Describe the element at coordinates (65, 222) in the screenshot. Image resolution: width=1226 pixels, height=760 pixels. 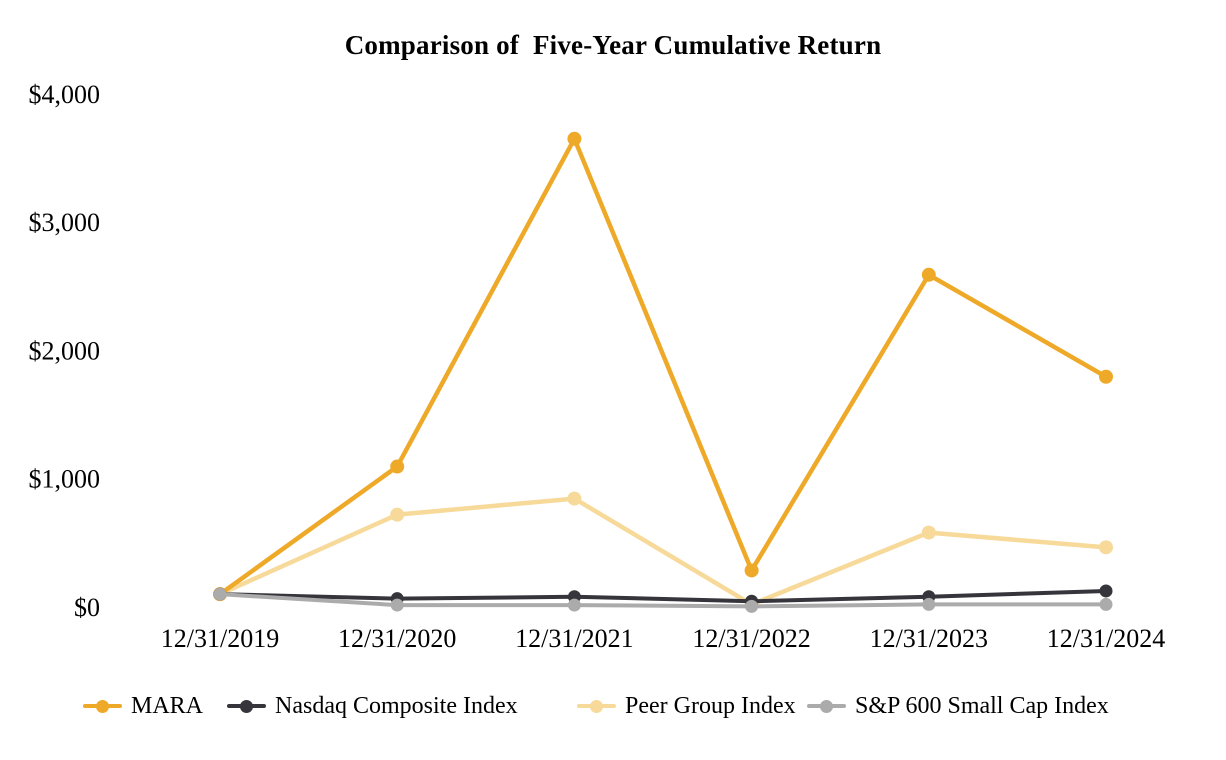
I see `y-axis-tick-label: $3,000` at that location.